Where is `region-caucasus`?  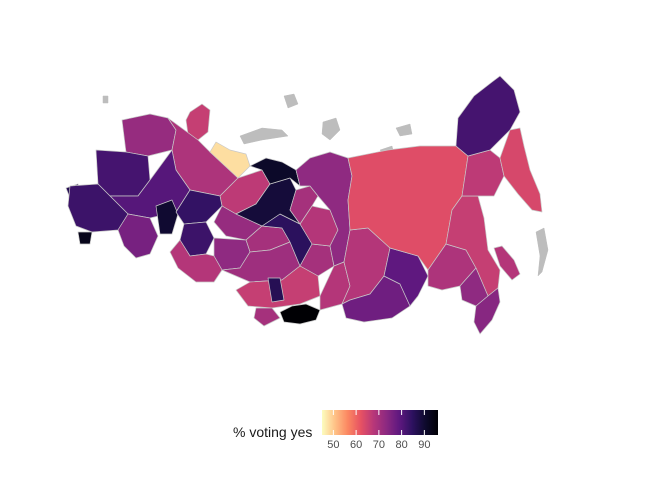 region-caucasus is located at coordinates (167, 217).